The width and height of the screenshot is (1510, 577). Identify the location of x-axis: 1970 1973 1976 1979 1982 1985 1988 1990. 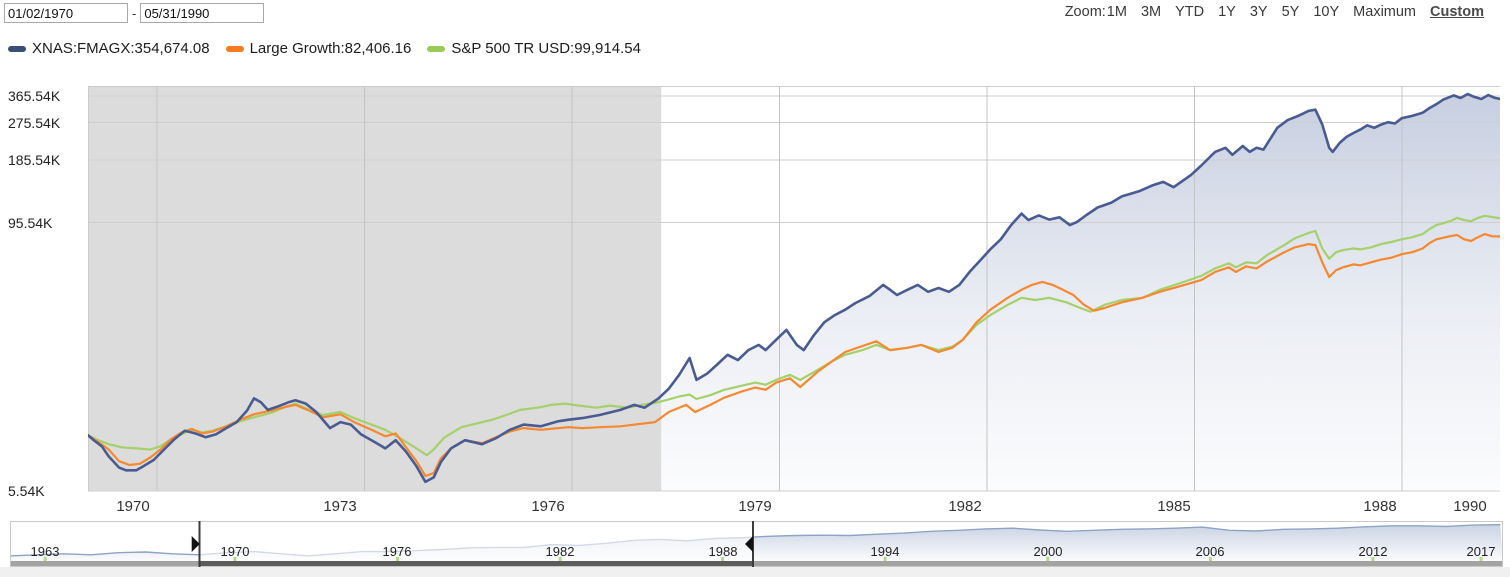
(794, 509).